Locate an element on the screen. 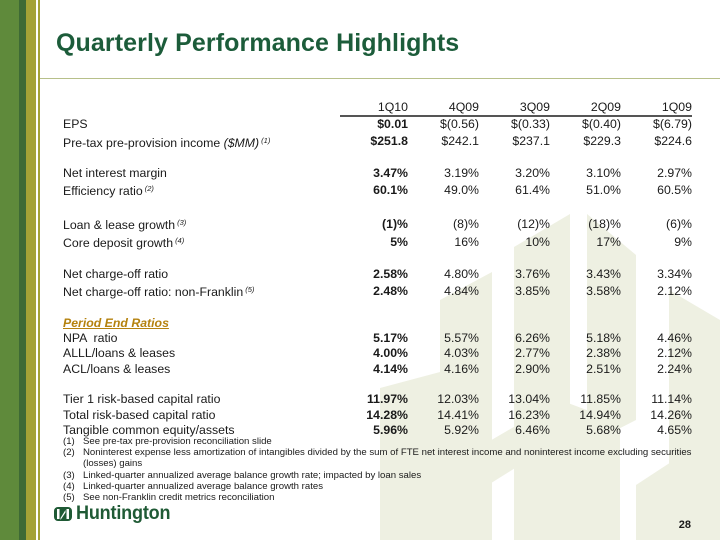 Image resolution: width=720 pixels, height=540 pixels. value-cell: 3.58% is located at coordinates (603, 290).